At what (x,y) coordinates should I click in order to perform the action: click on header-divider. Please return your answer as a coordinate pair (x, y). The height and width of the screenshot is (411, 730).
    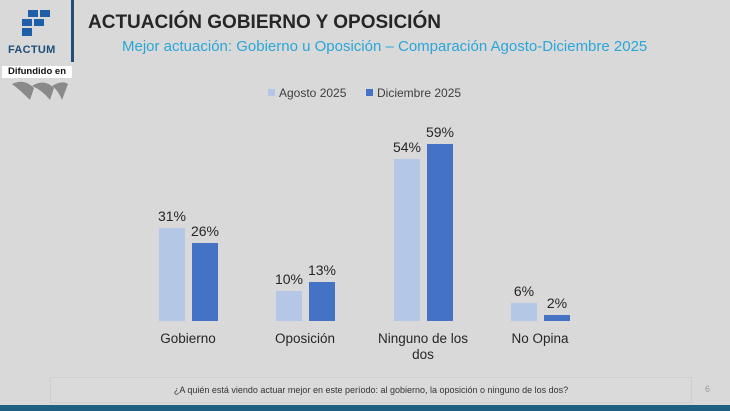
    Looking at the image, I should click on (72, 31).